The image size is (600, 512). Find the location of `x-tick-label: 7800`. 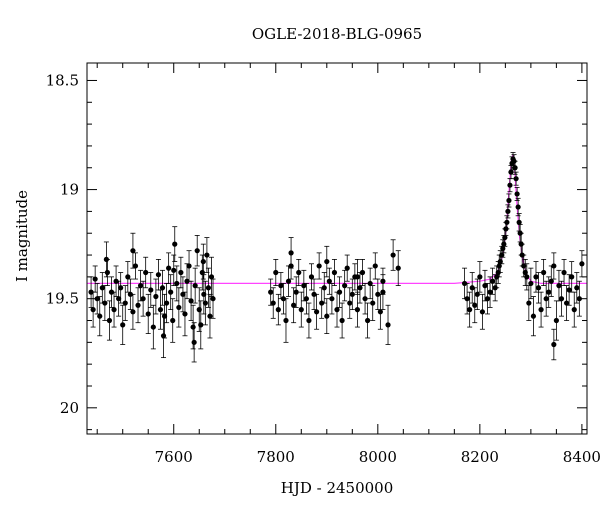

x-tick-label: 7800 is located at coordinates (276, 457).